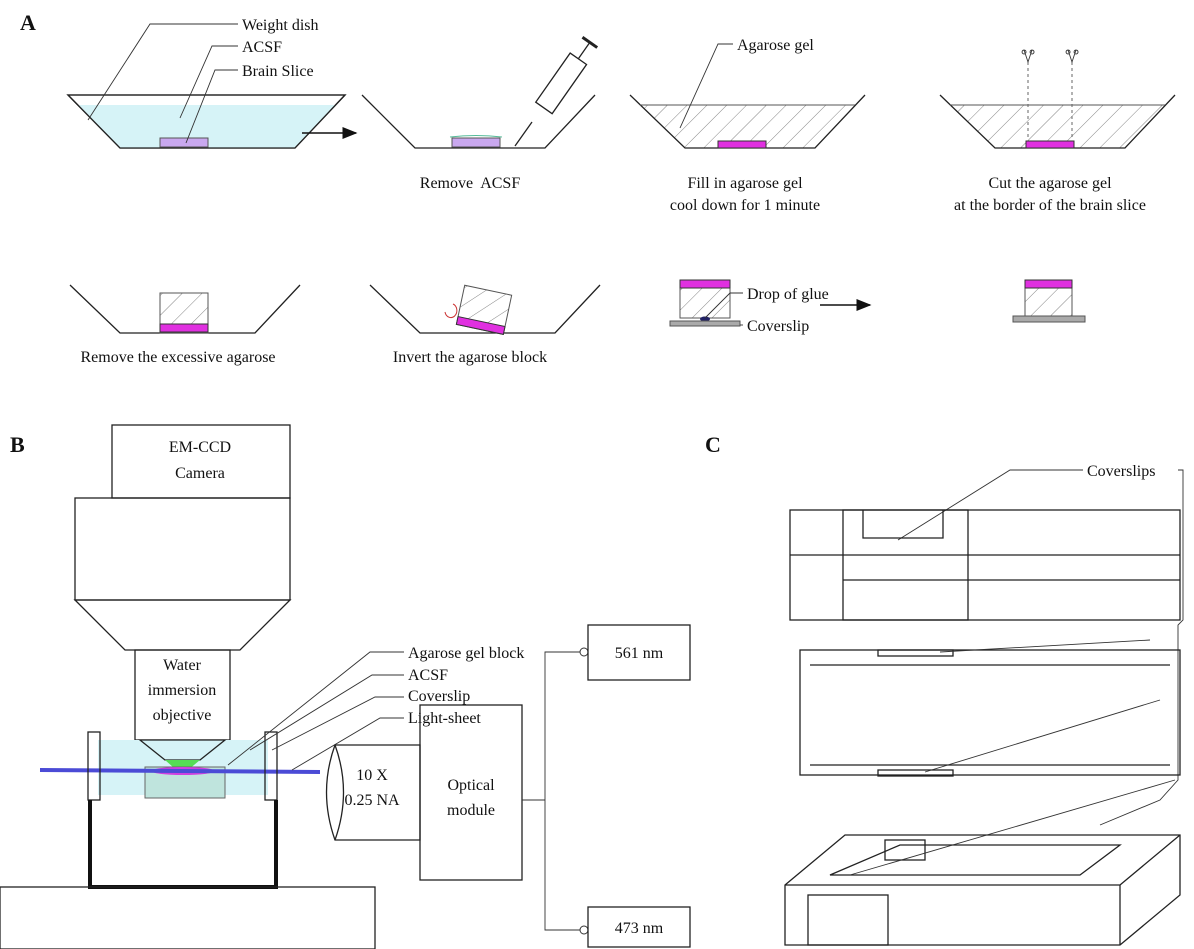 The image size is (1194, 949). What do you see at coordinates (466, 653) in the screenshot?
I see `label: Agarose gel block` at bounding box center [466, 653].